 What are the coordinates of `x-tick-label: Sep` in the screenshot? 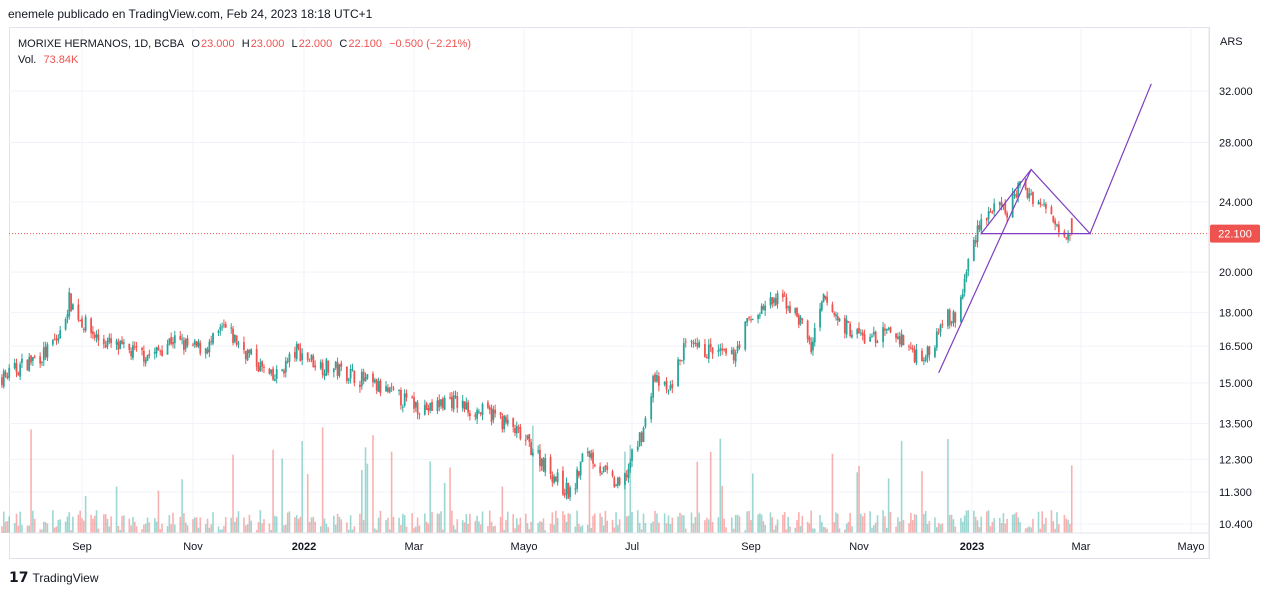 It's located at (751, 547).